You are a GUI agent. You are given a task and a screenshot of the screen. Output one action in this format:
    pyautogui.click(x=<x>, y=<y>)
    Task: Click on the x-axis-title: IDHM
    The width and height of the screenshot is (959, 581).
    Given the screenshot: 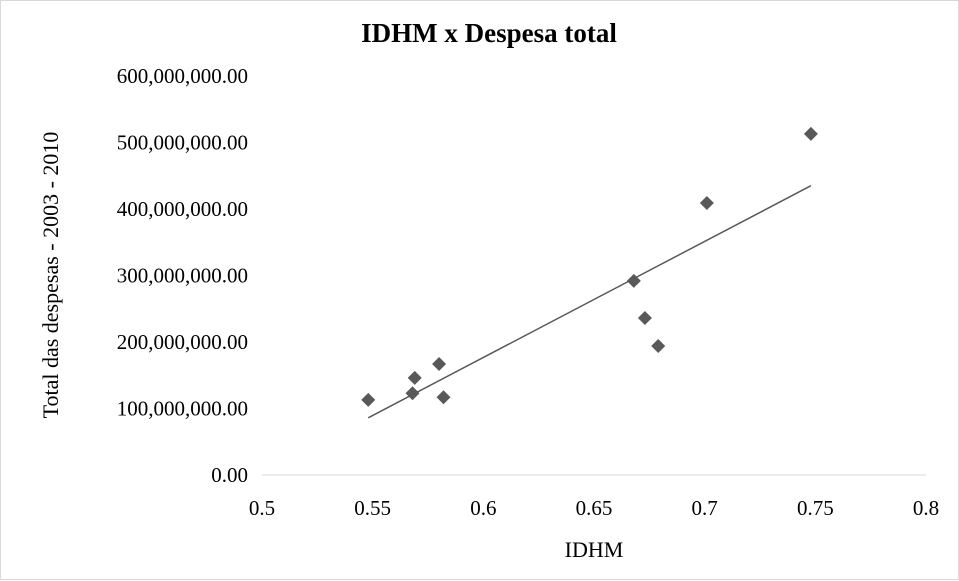 What is the action you would take?
    pyautogui.click(x=594, y=549)
    